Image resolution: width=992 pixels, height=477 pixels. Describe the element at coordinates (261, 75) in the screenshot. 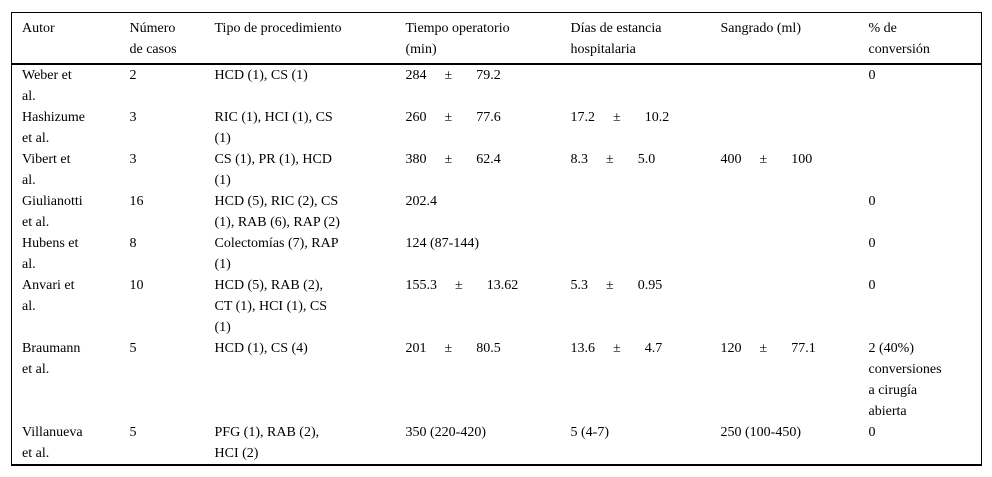

I see `procedimiento-text: HCD (1), CS (1)` at that location.